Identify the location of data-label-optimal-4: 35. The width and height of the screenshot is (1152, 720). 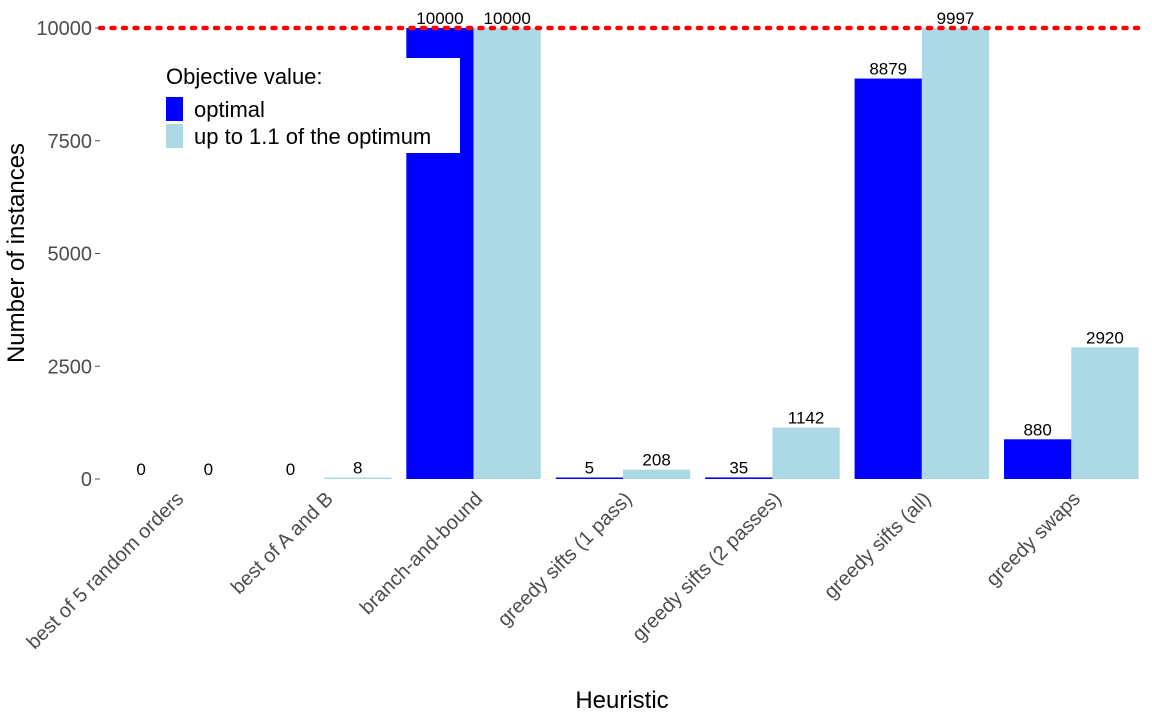
(738, 467).